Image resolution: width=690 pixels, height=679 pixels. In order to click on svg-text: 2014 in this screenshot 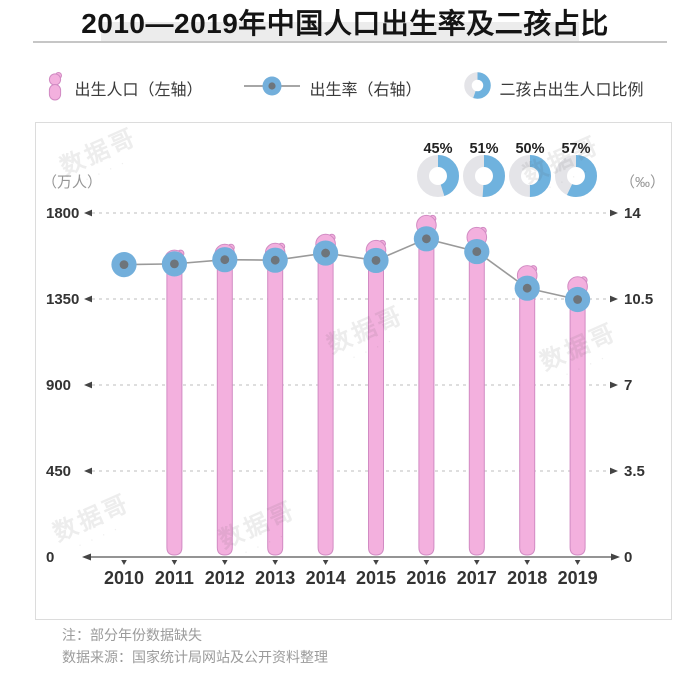, I will do `click(326, 578)`.